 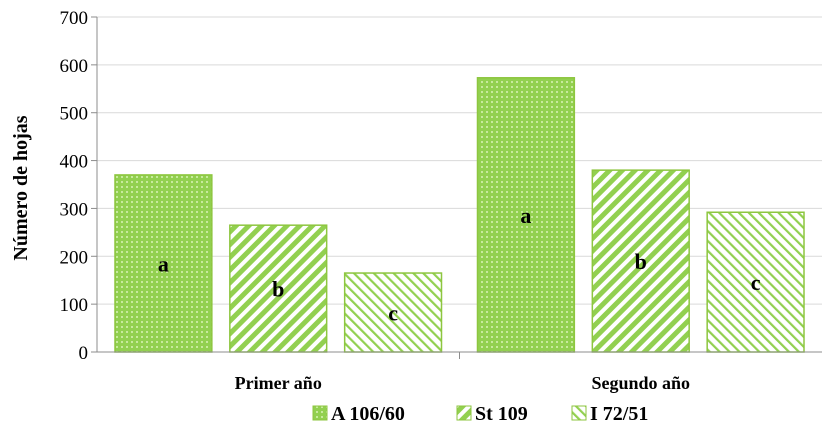 What do you see at coordinates (84, 353) in the screenshot?
I see `y-tick-label: 0` at bounding box center [84, 353].